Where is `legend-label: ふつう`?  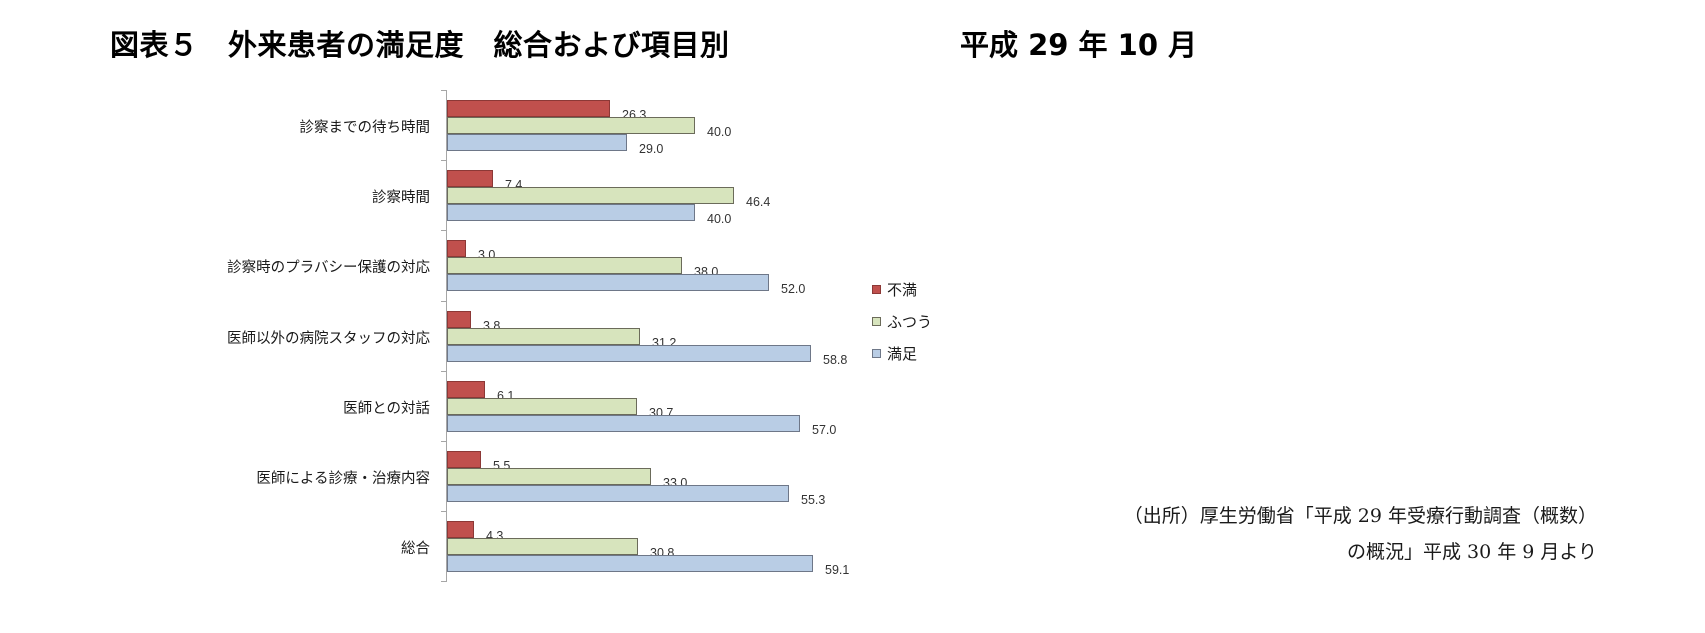 legend-label: ふつう is located at coordinates (910, 321).